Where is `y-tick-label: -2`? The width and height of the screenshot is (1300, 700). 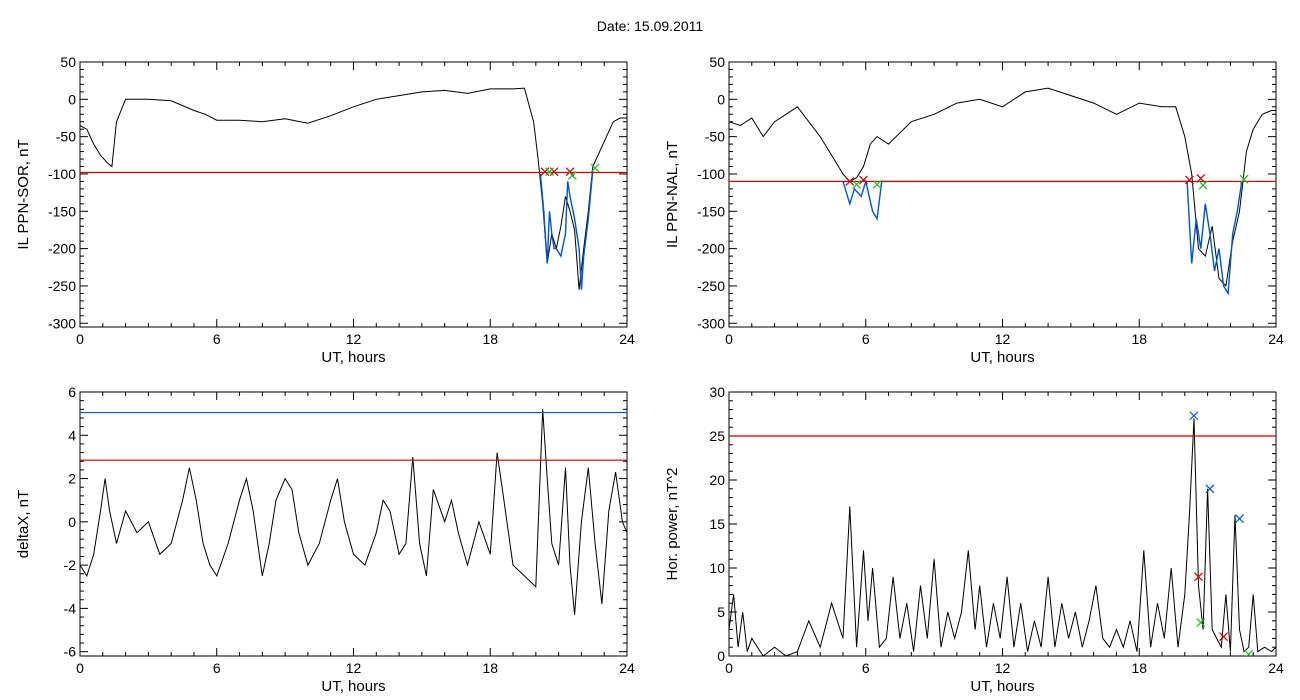 y-tick-label: -2 is located at coordinates (70, 565).